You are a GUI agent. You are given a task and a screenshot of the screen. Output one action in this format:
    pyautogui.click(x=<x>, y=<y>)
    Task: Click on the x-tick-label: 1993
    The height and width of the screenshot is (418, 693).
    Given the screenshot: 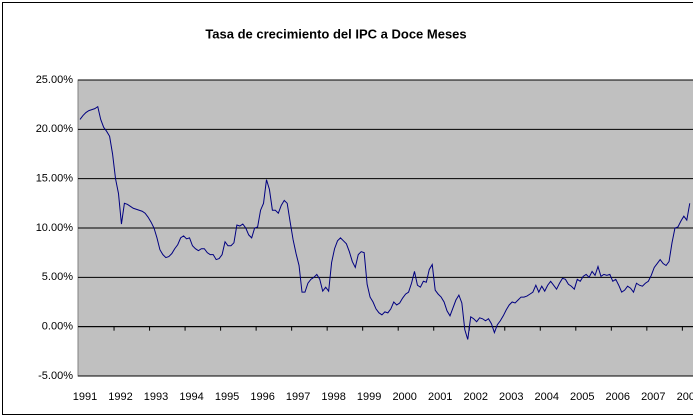 What is the action you would take?
    pyautogui.click(x=156, y=397)
    